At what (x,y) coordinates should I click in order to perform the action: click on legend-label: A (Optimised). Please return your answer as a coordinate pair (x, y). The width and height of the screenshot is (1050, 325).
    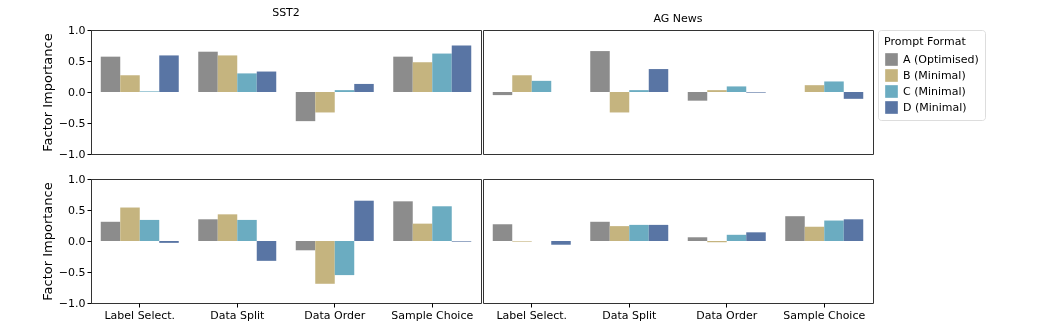
    Looking at the image, I should click on (941, 59).